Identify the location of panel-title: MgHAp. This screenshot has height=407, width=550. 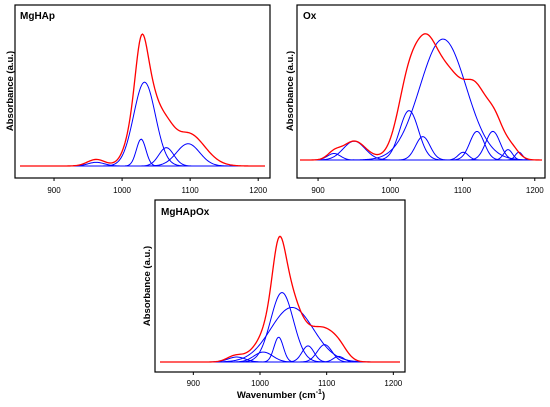
(37, 16).